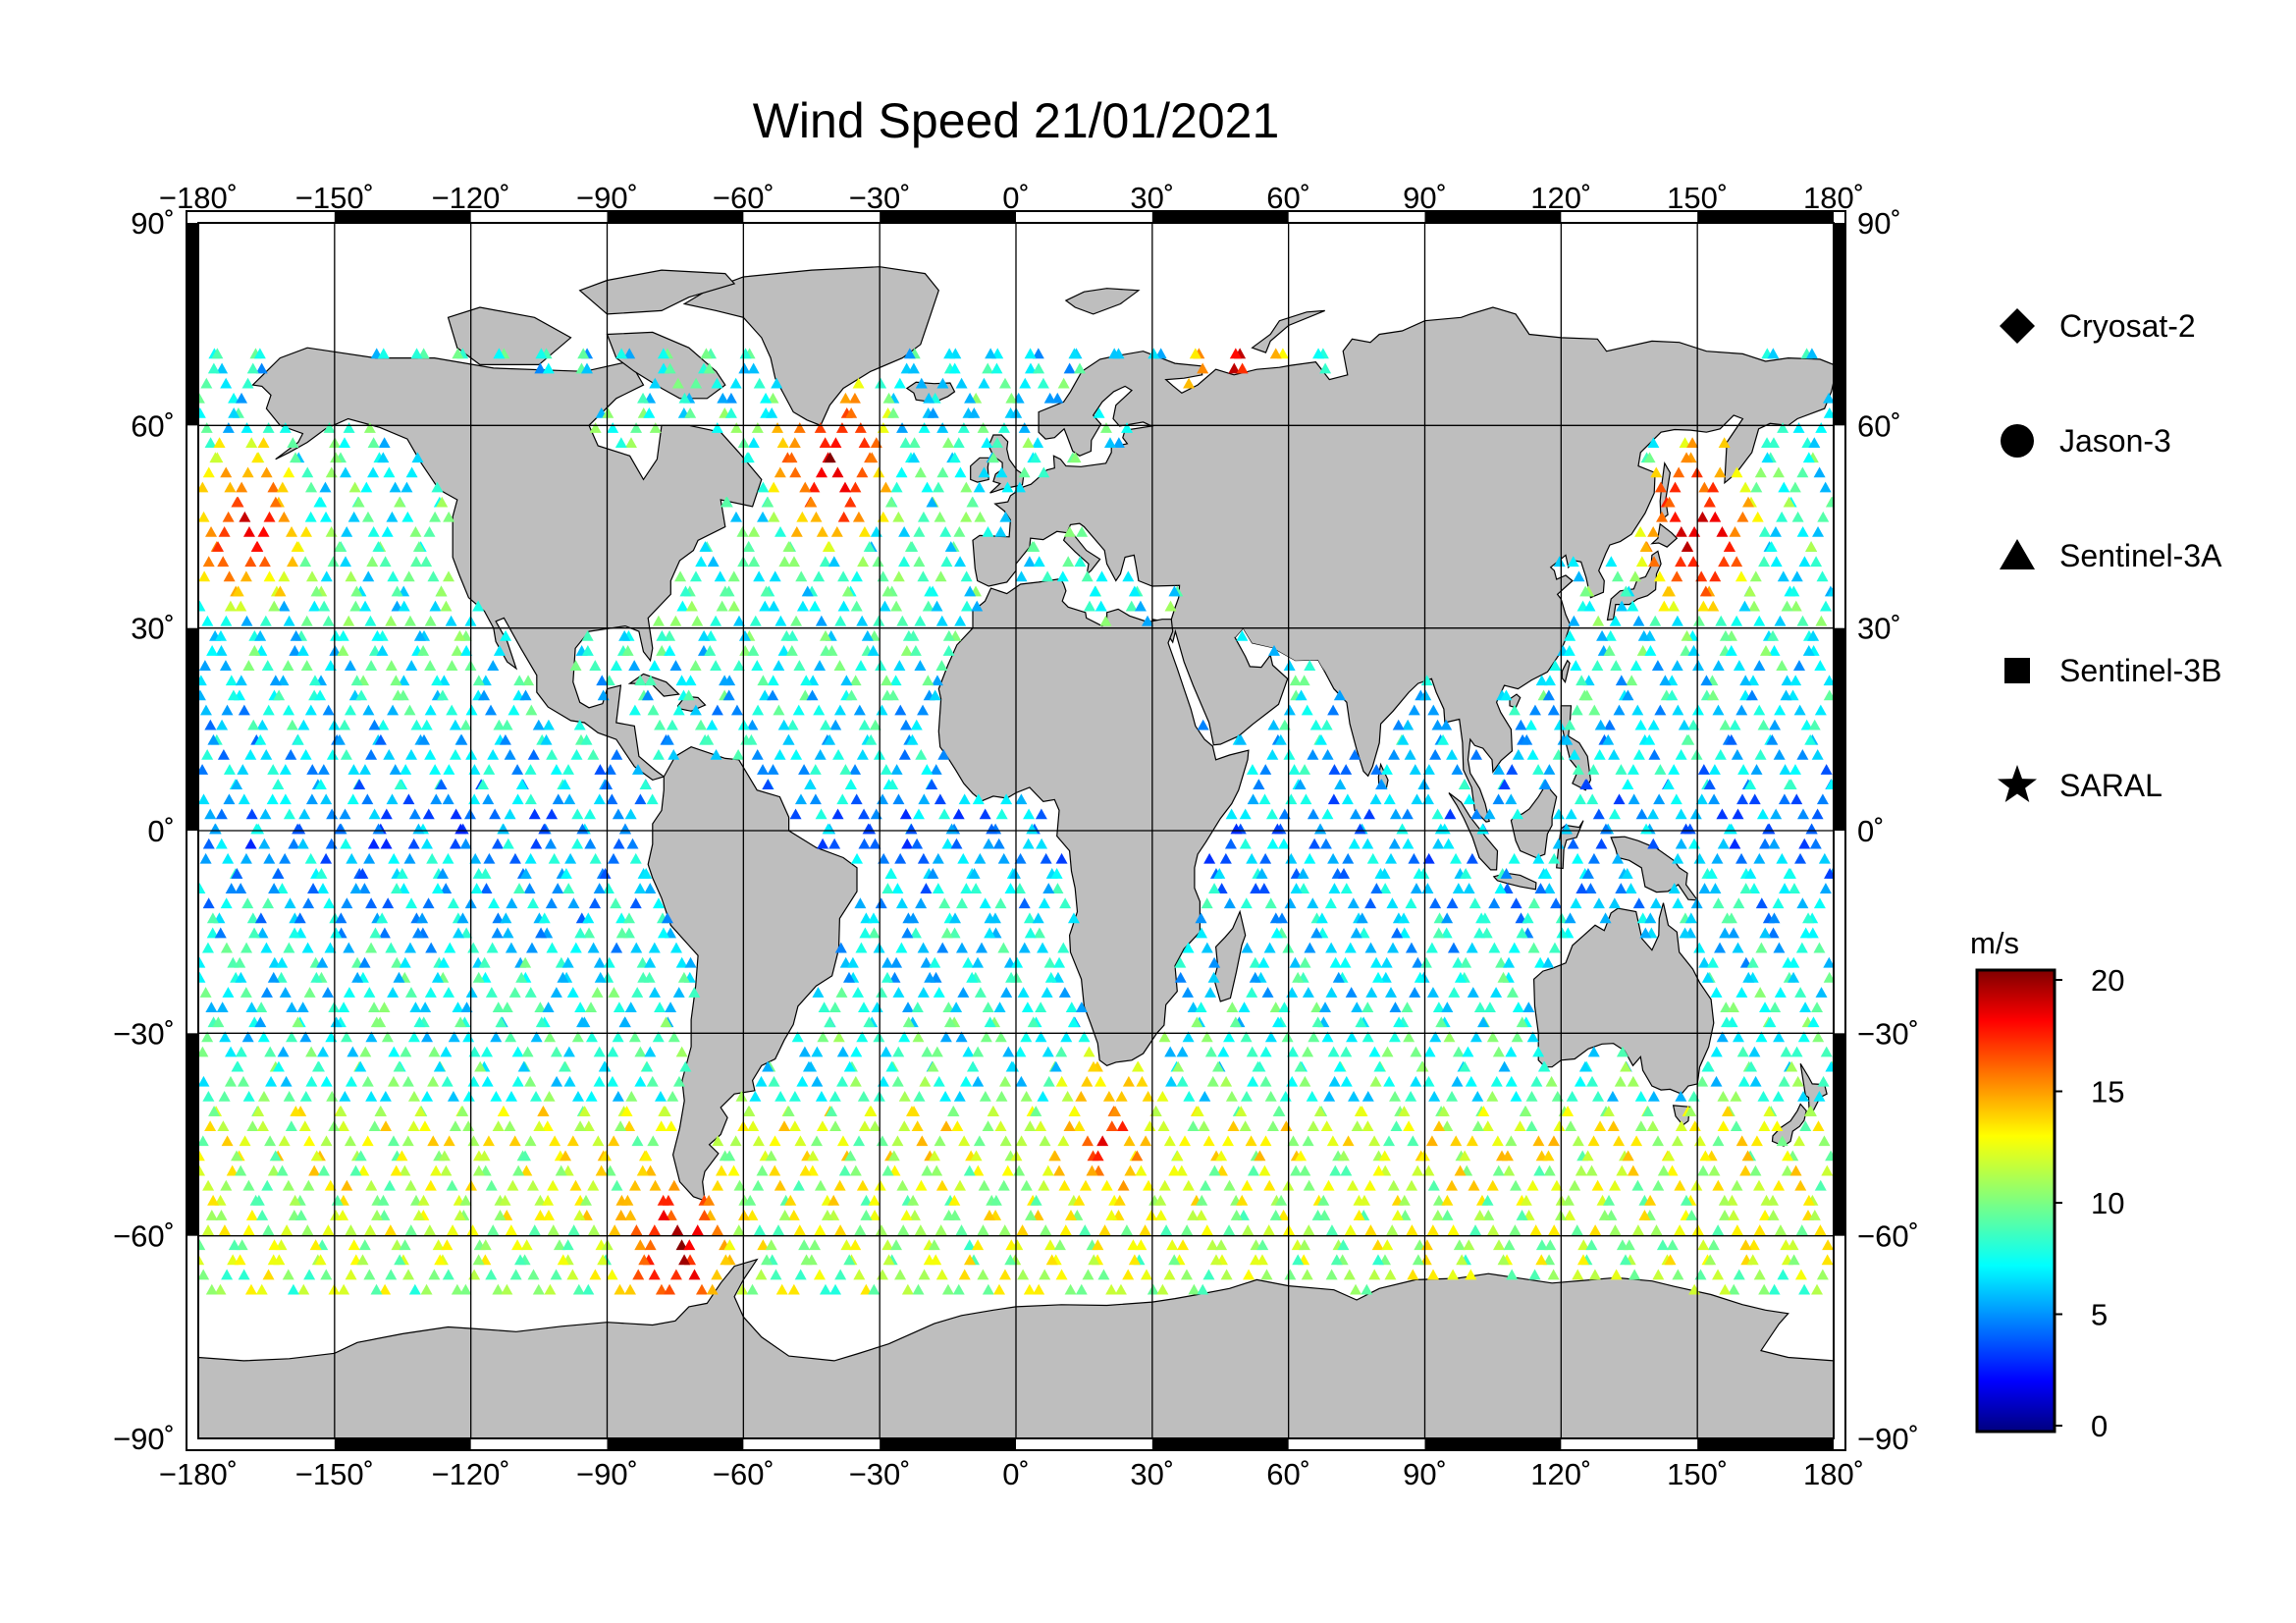 The image size is (2296, 1623). What do you see at coordinates (2099, 1315) in the screenshot?
I see `colorbar-tick-label: 5` at bounding box center [2099, 1315].